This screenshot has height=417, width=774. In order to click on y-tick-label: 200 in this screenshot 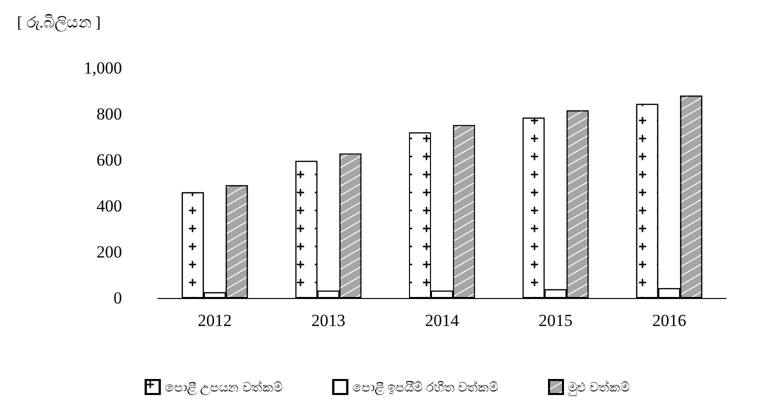, I will do `click(109, 252)`.